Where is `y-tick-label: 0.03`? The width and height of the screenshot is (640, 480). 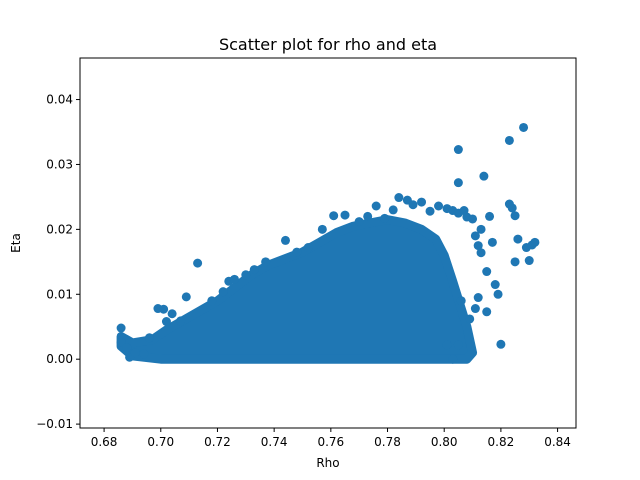
y-tick-label: 0.03 is located at coordinates (59, 164).